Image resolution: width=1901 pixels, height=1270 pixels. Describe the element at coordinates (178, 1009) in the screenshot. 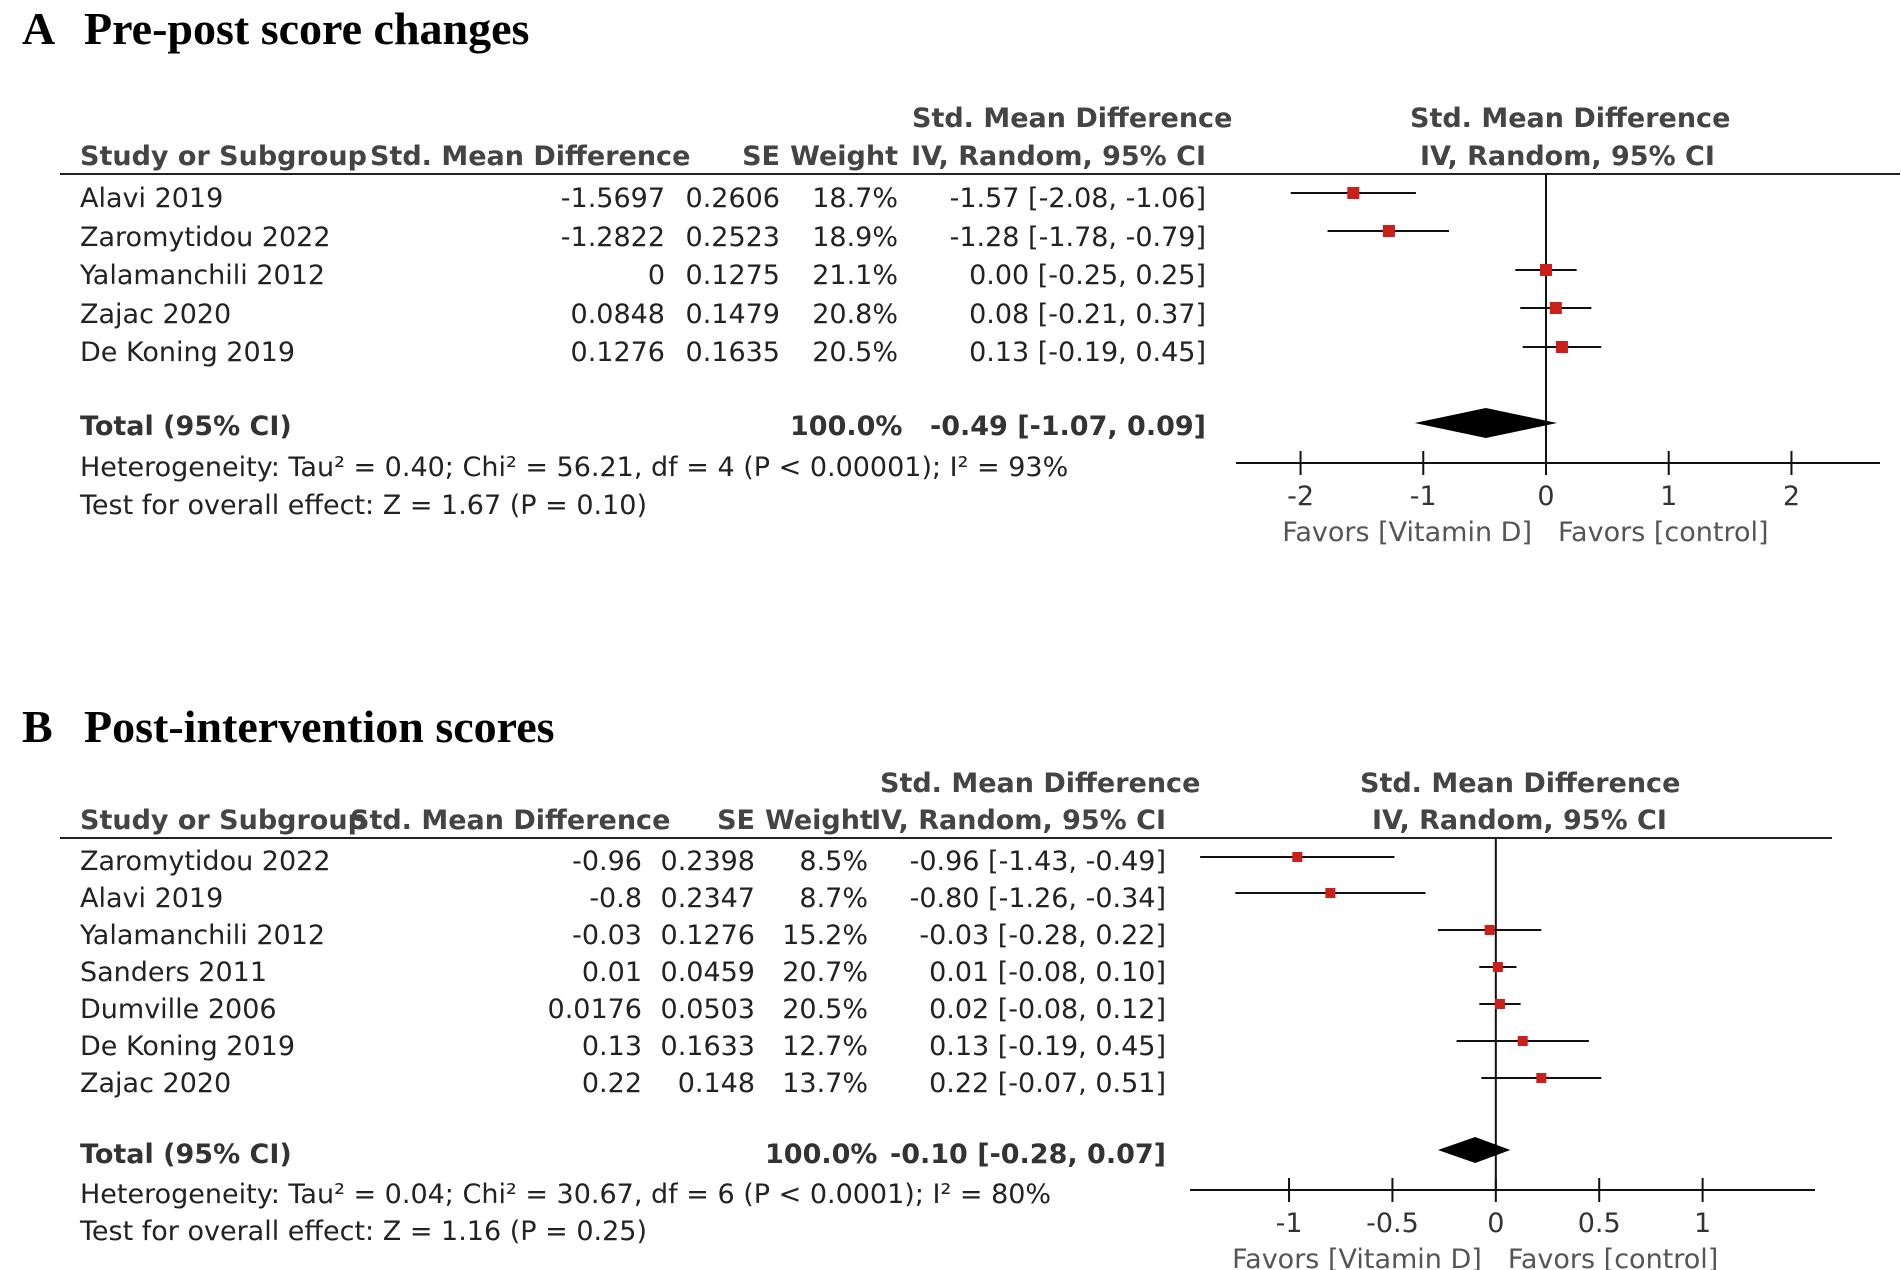

I see `study-name: Dumville 2006` at that location.